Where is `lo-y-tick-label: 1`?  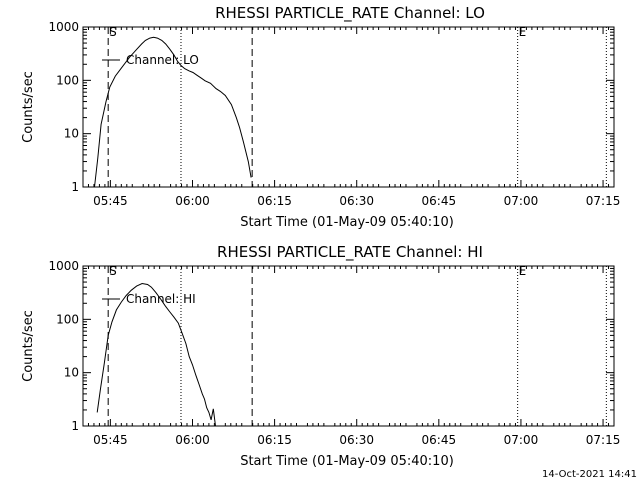
lo-y-tick-label: 1 is located at coordinates (75, 187).